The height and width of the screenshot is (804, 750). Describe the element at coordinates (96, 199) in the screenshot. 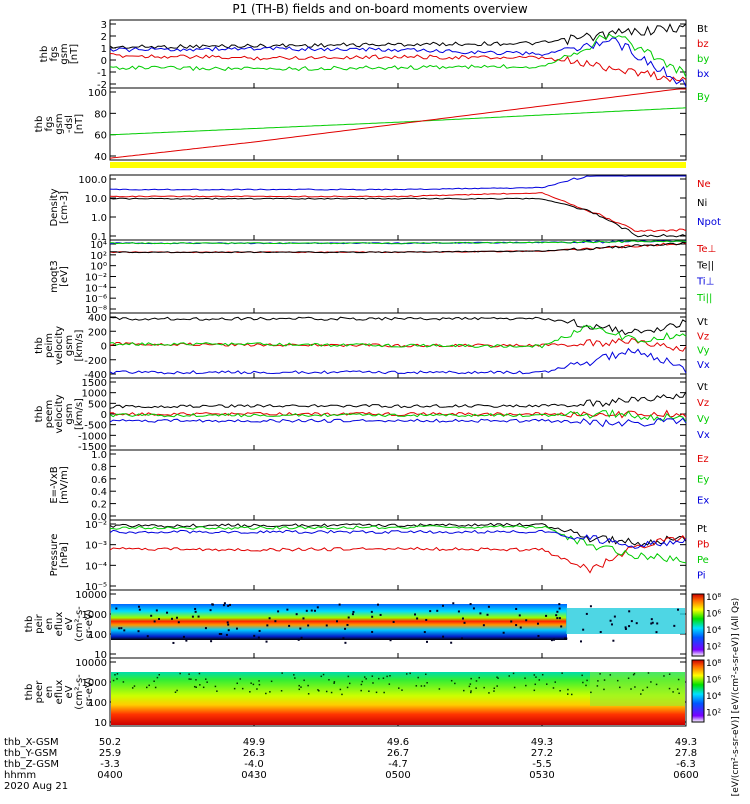

I see `y-tick-label: 10.0` at that location.